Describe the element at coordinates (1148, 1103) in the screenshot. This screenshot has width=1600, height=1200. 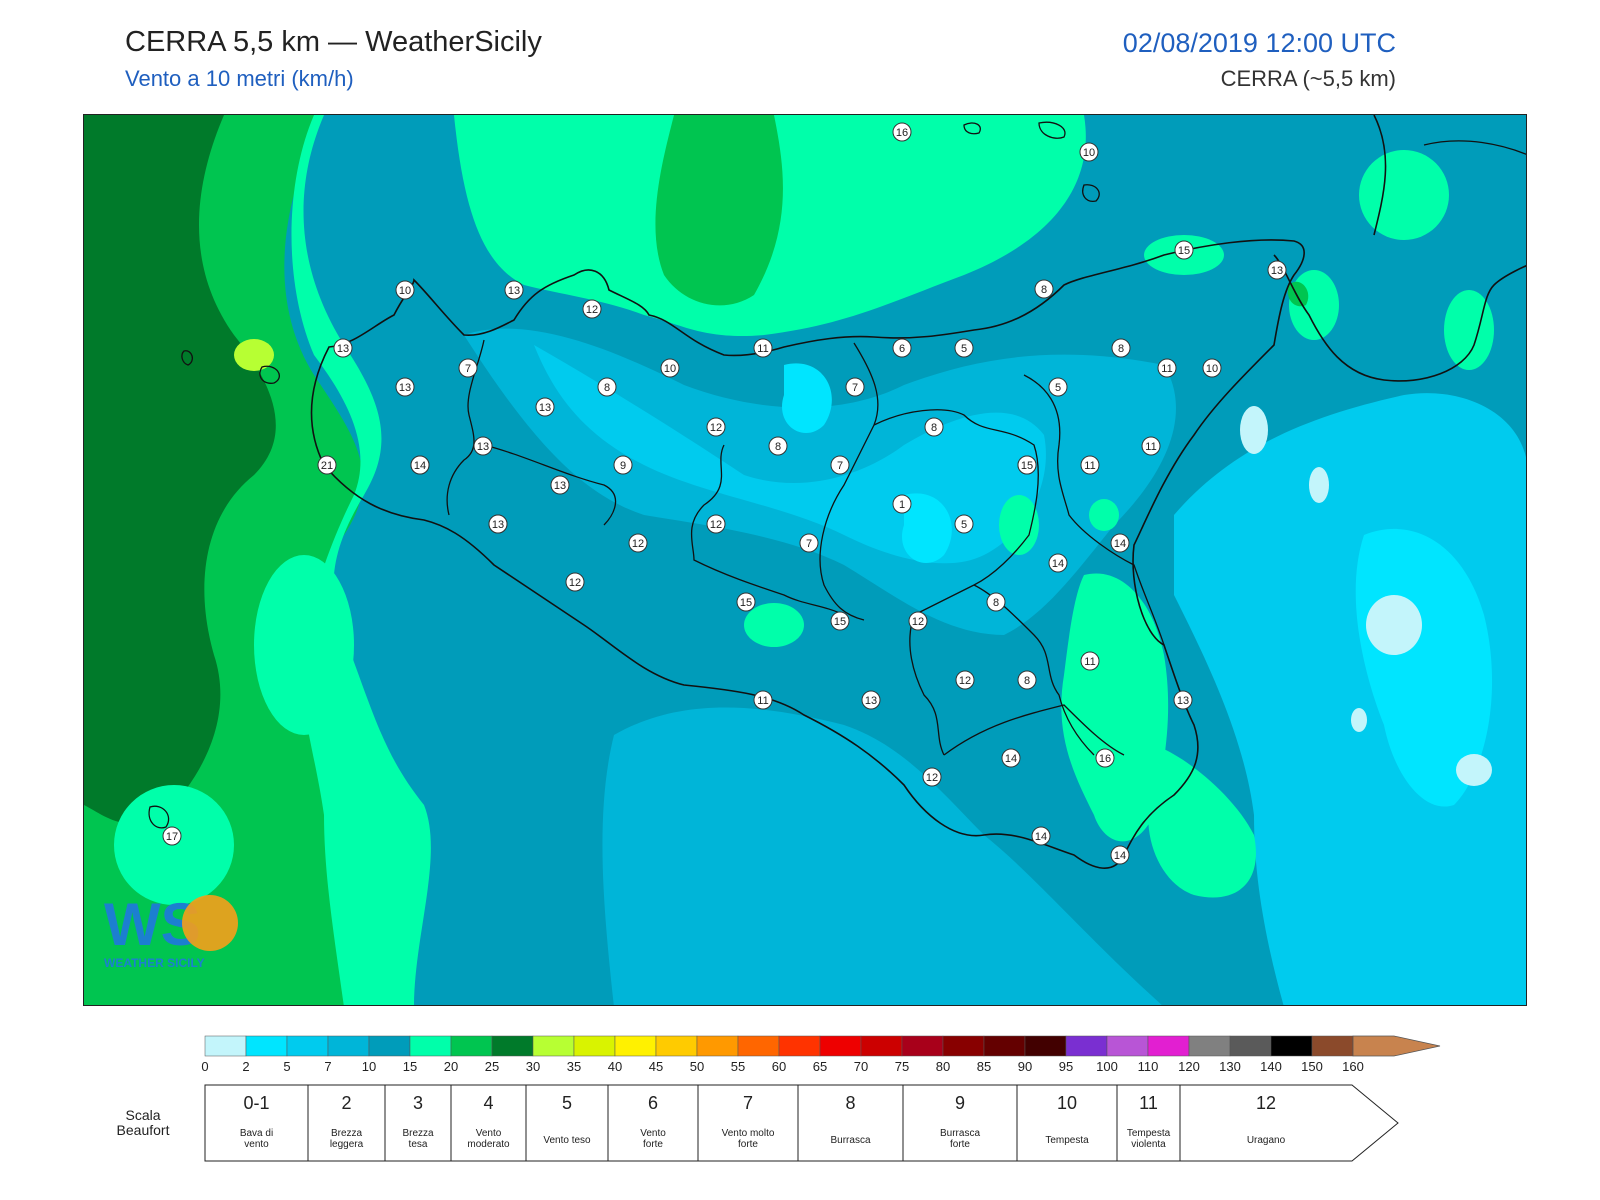
I see `beaufort-number: 11` at that location.